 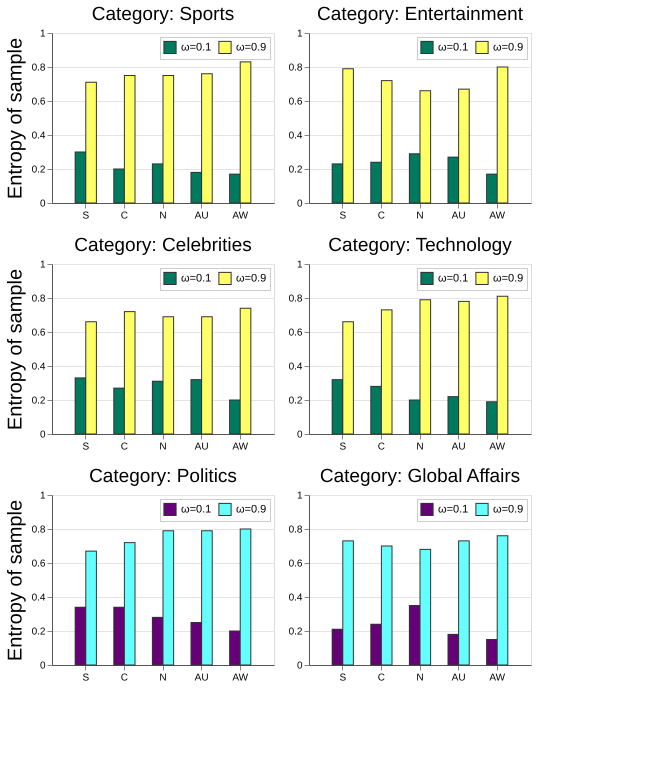 I want to click on chart-title: Category: Entertainment, so click(x=420, y=14).